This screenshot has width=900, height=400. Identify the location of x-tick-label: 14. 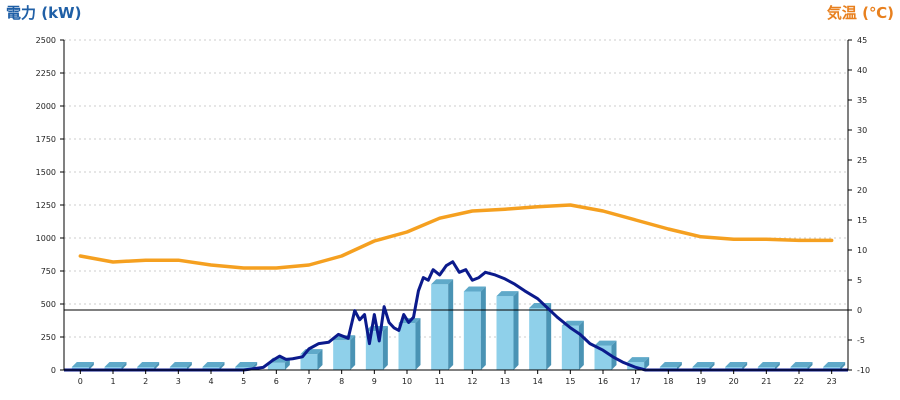
(538, 381).